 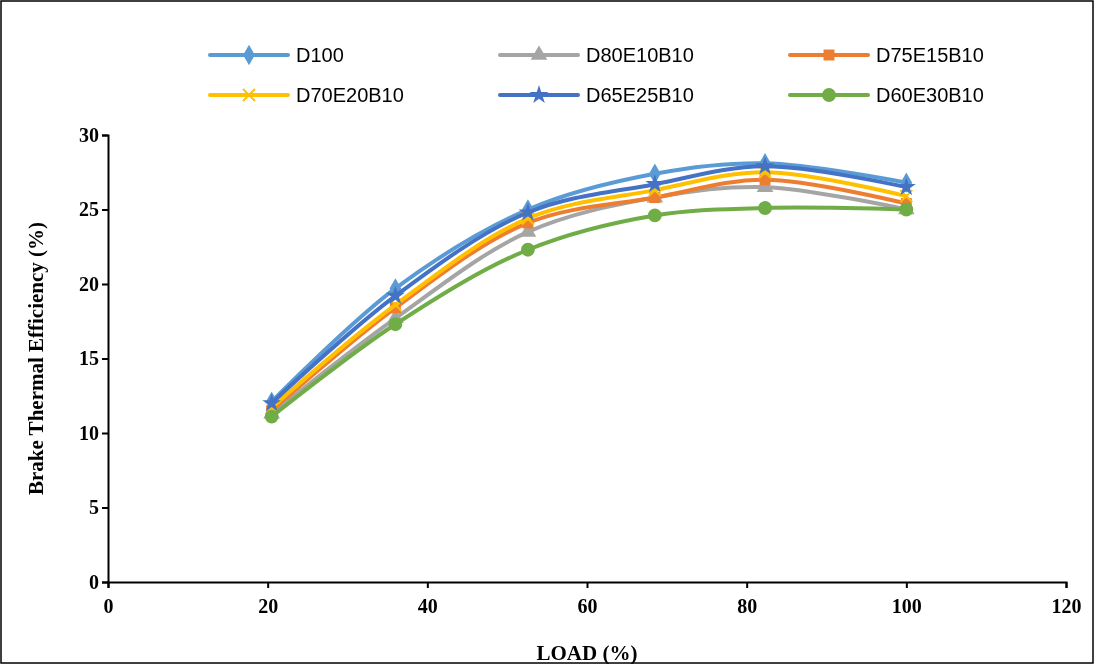 I want to click on x-tick-label: 120, so click(x=1066, y=606).